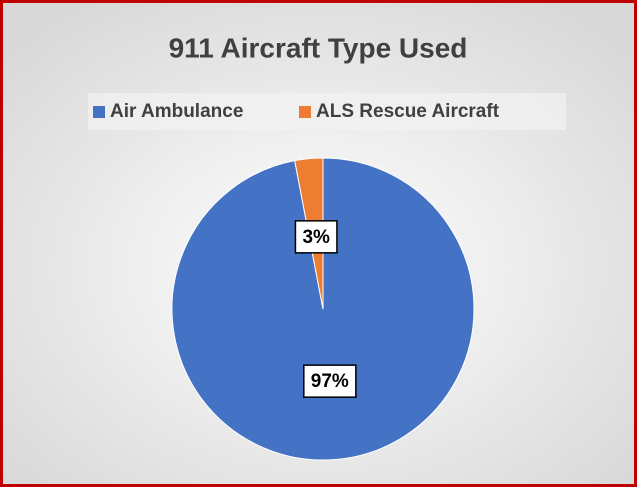 Image resolution: width=637 pixels, height=487 pixels. What do you see at coordinates (408, 111) in the screenshot?
I see `legend-label: ALS Rescue Aircraft` at bounding box center [408, 111].